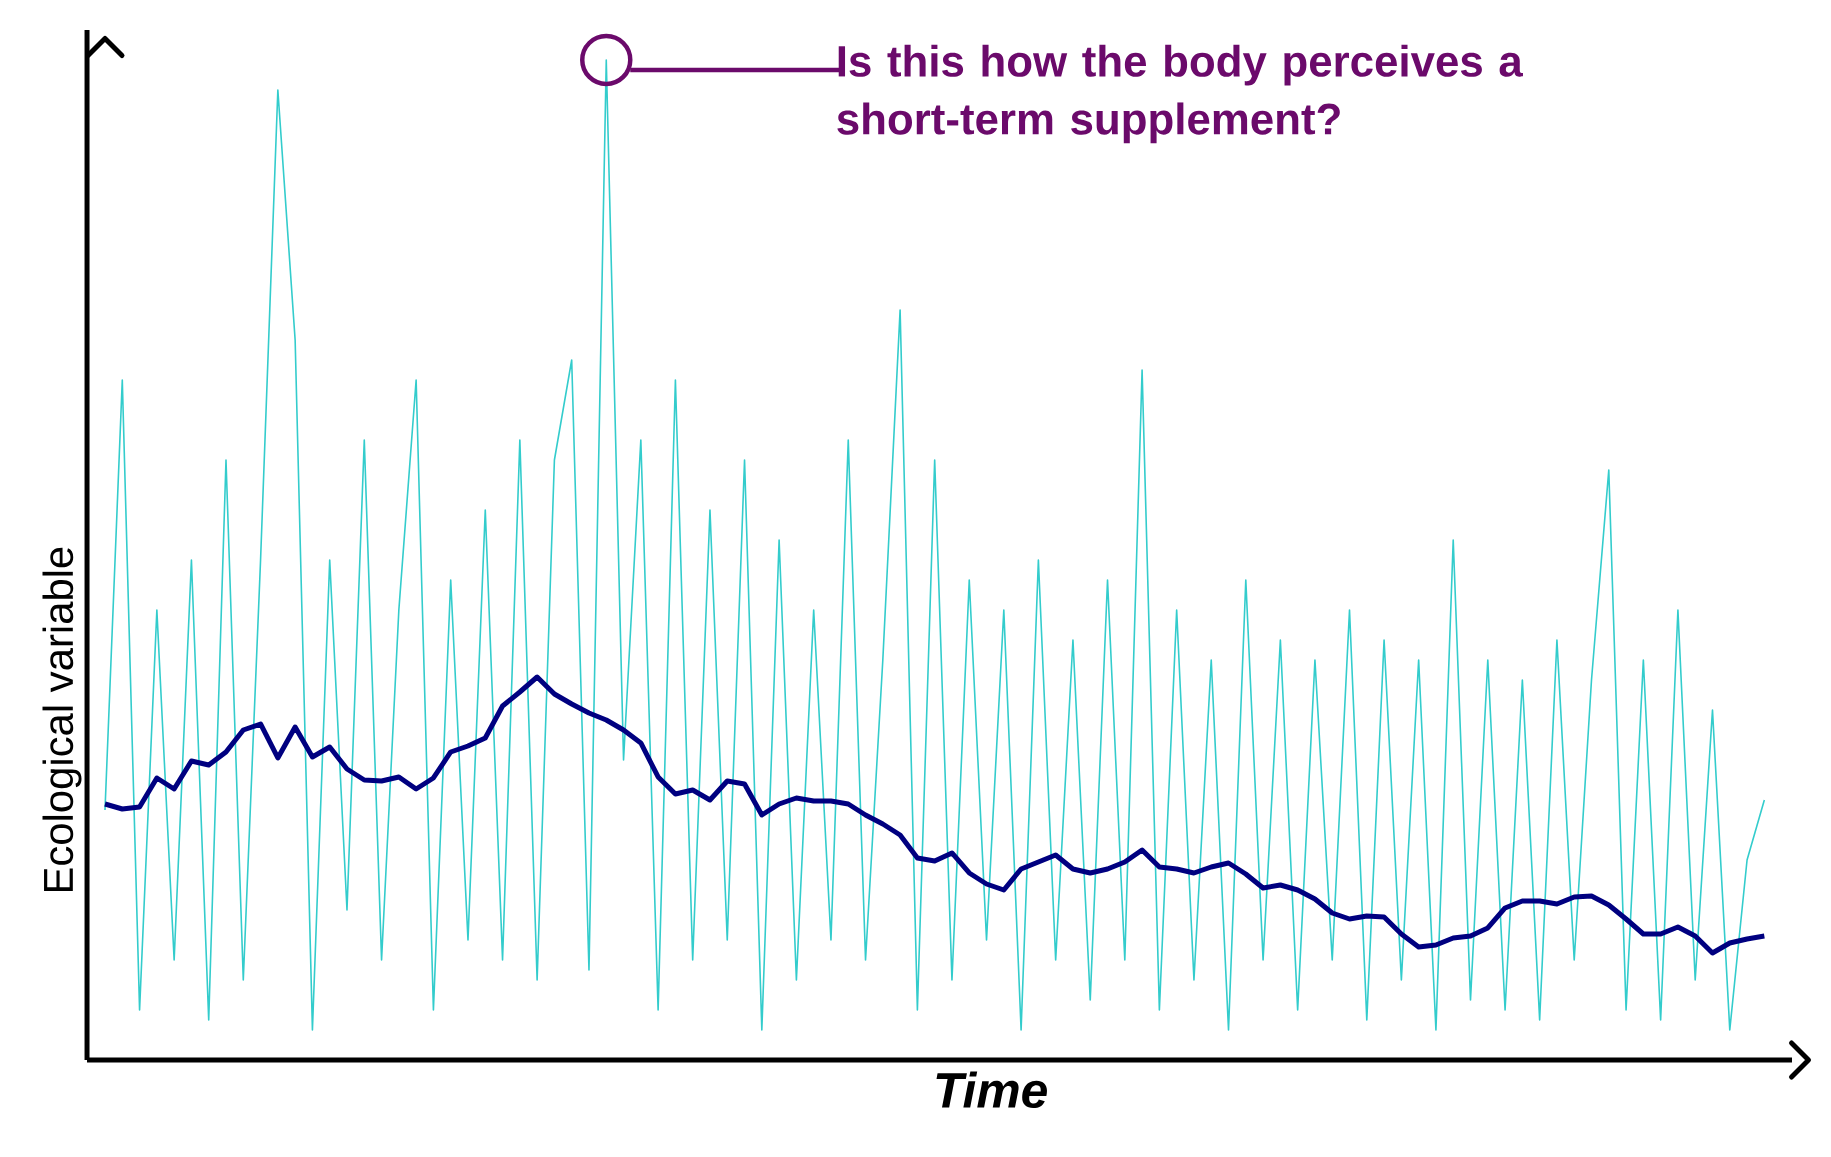  I want to click on x-axis-title: Time, so click(991, 1090).